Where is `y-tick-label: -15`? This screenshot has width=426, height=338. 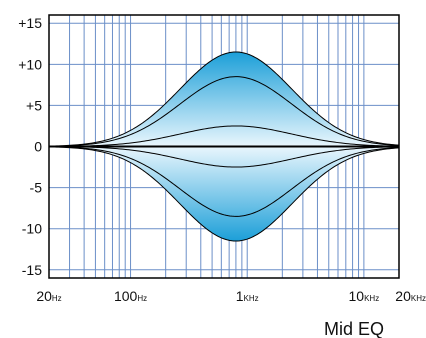 y-tick-label: -15 is located at coordinates (32, 270).